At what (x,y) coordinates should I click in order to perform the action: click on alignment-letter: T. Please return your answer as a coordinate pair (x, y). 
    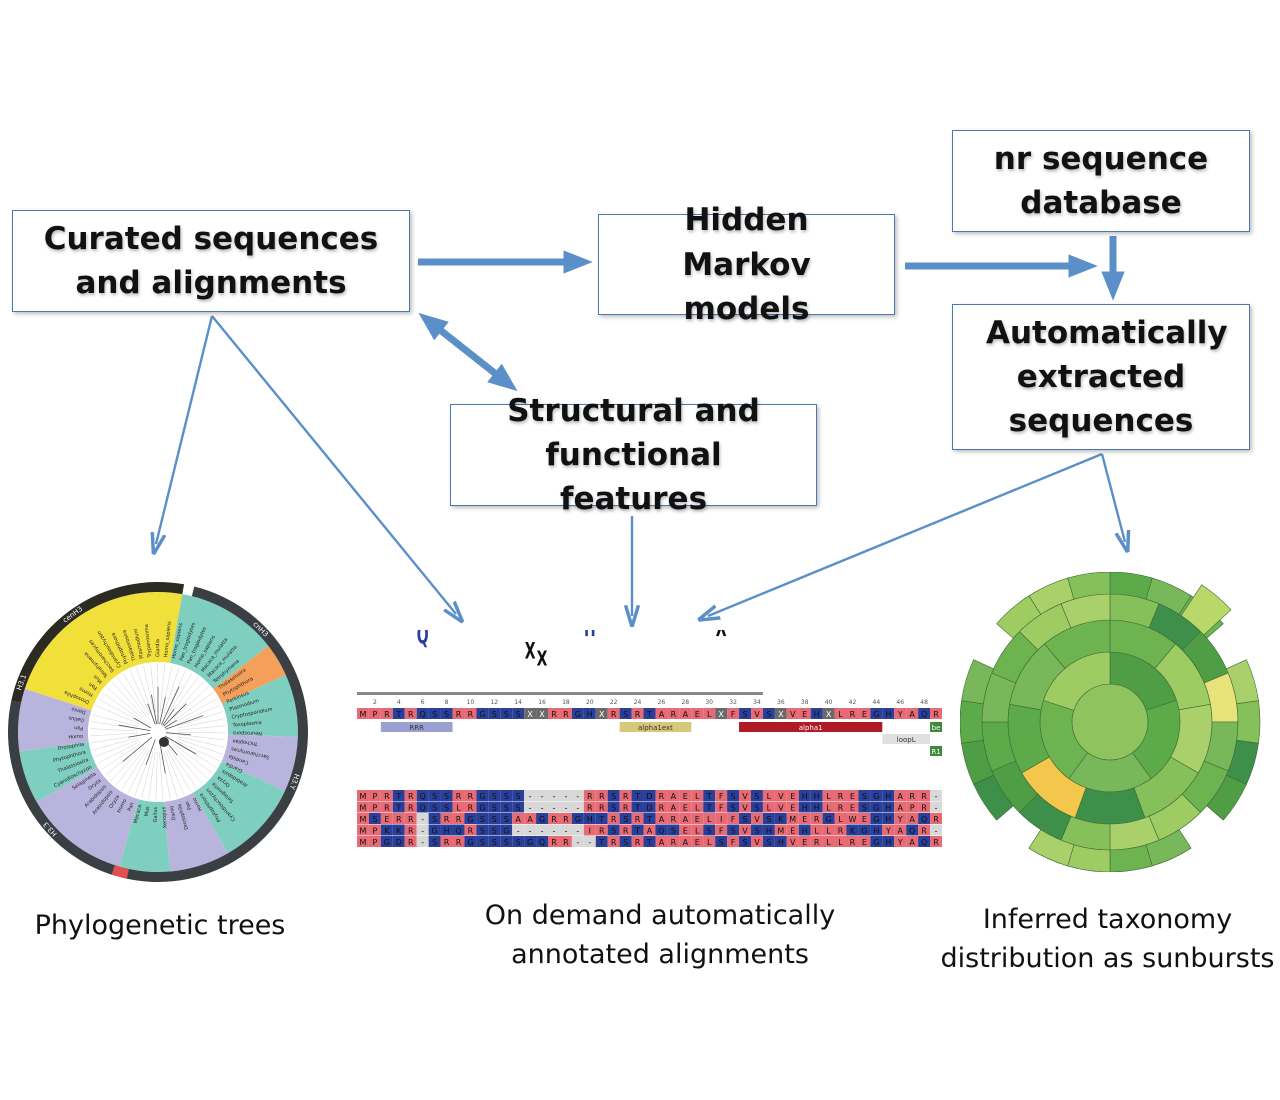
    Looking at the image, I should click on (601, 819).